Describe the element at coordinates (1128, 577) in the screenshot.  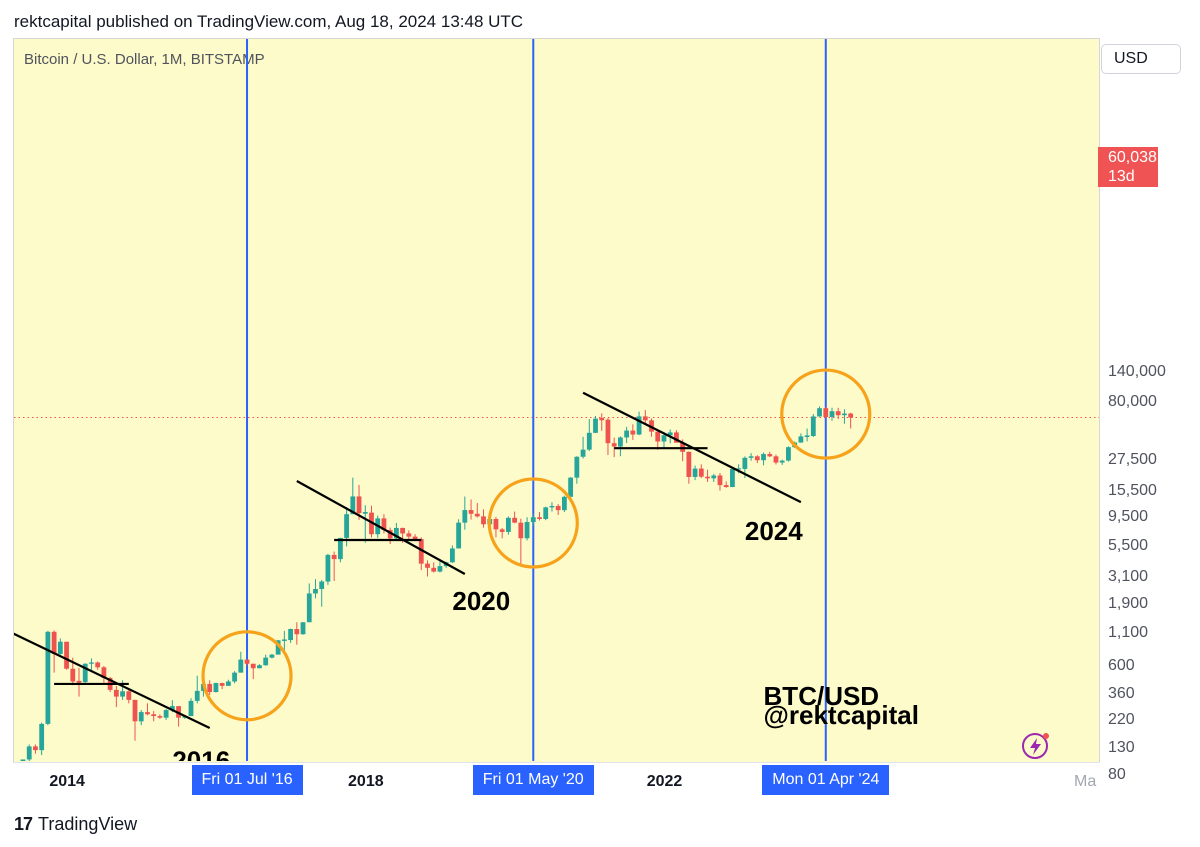
I see `price-tick-label: 3,100` at that location.